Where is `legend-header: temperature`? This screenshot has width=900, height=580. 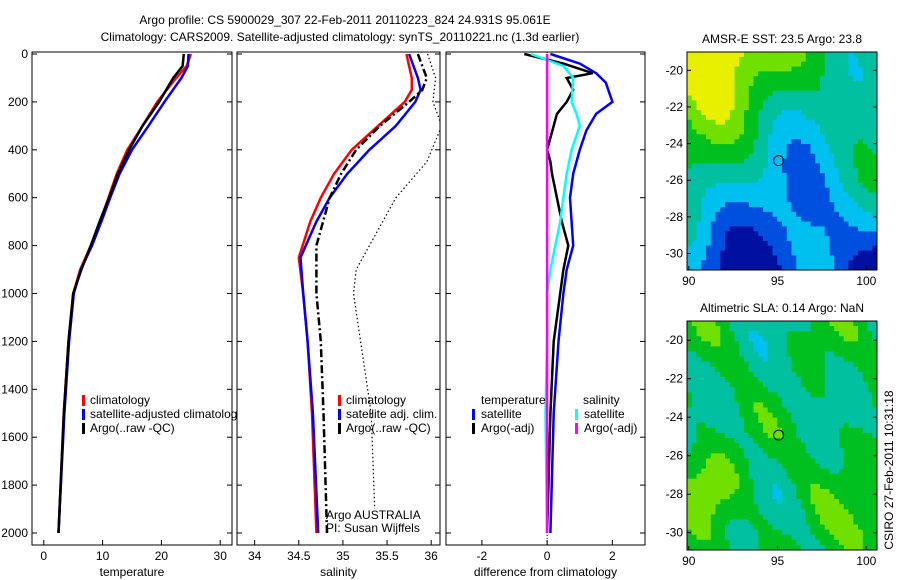 legend-header: temperature is located at coordinates (513, 400).